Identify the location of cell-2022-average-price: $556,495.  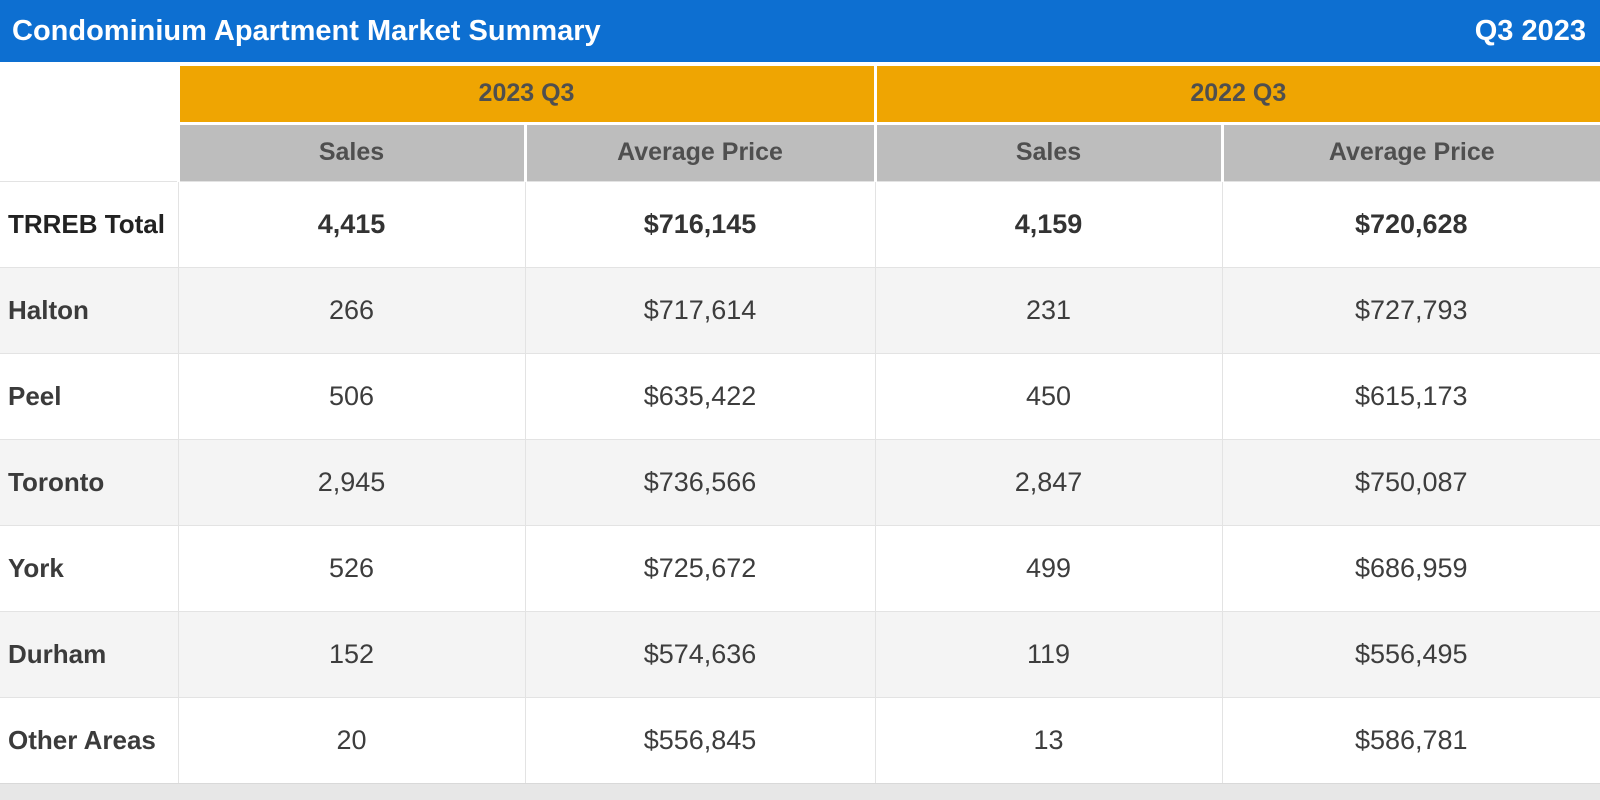
(1410, 653).